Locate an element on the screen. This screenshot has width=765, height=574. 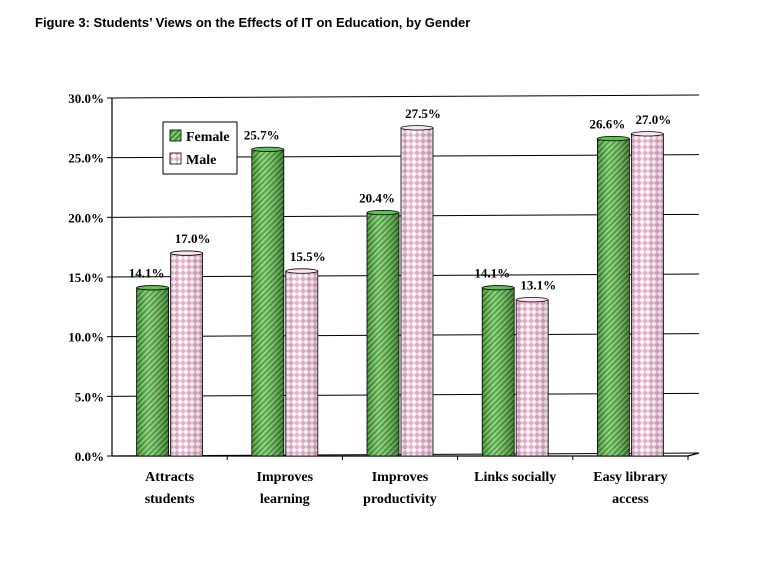
chart-legend: Female Male is located at coordinates (200, 148).